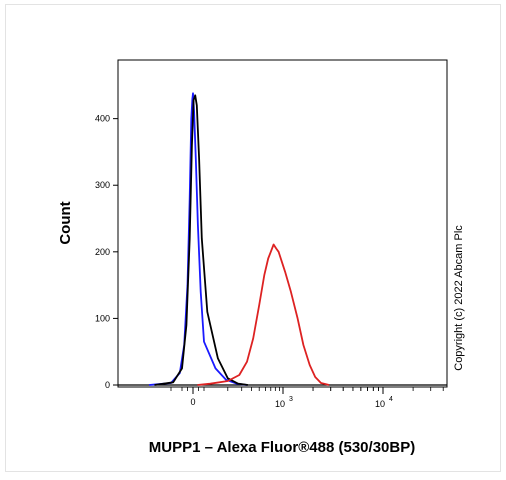 This screenshot has width=506, height=480. What do you see at coordinates (102, 252) in the screenshot?
I see `y-tick-label: 200` at bounding box center [102, 252].